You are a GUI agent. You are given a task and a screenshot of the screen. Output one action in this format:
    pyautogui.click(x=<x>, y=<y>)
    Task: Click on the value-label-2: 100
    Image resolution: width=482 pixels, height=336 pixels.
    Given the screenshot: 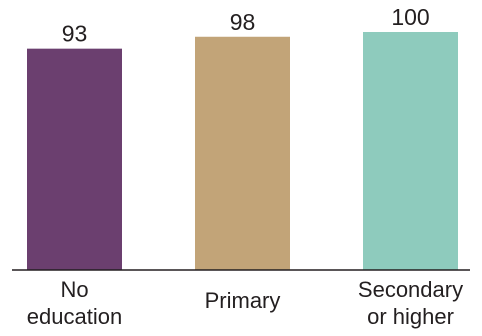 What is the action you would take?
    pyautogui.click(x=410, y=17)
    